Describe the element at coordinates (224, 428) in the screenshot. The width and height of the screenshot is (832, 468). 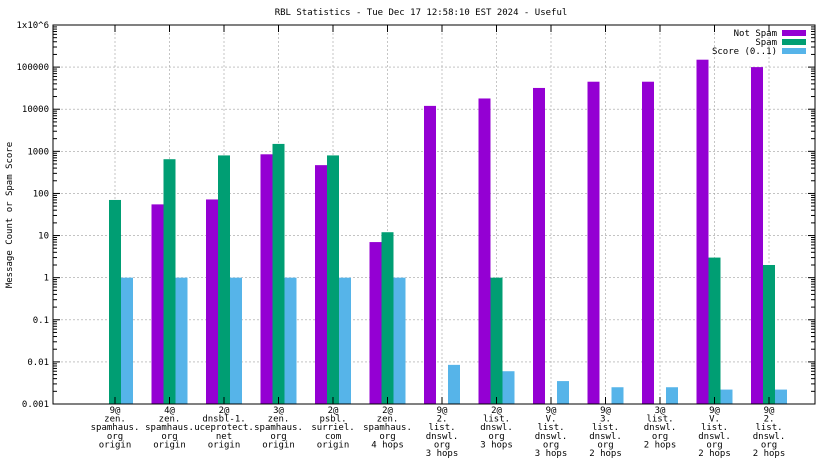
I see `x-tick-label: 2@ dnsbl-1. uceprotect. net origin` at that location.